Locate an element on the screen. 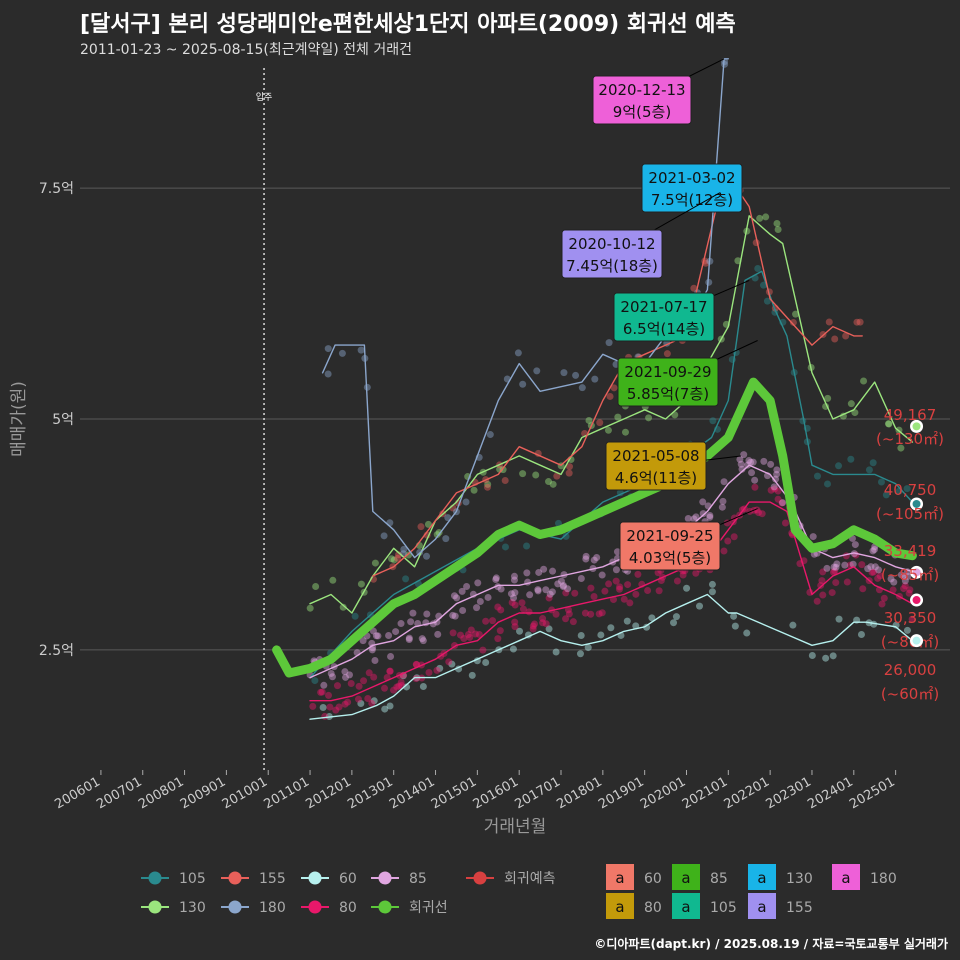 The width and height of the screenshot is (960, 960). legend-label: 60 is located at coordinates (348, 879).